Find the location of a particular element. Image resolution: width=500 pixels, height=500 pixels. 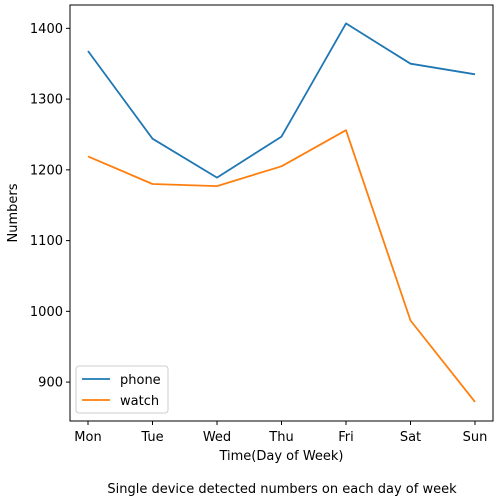

x-tick-label: Wed is located at coordinates (217, 437).